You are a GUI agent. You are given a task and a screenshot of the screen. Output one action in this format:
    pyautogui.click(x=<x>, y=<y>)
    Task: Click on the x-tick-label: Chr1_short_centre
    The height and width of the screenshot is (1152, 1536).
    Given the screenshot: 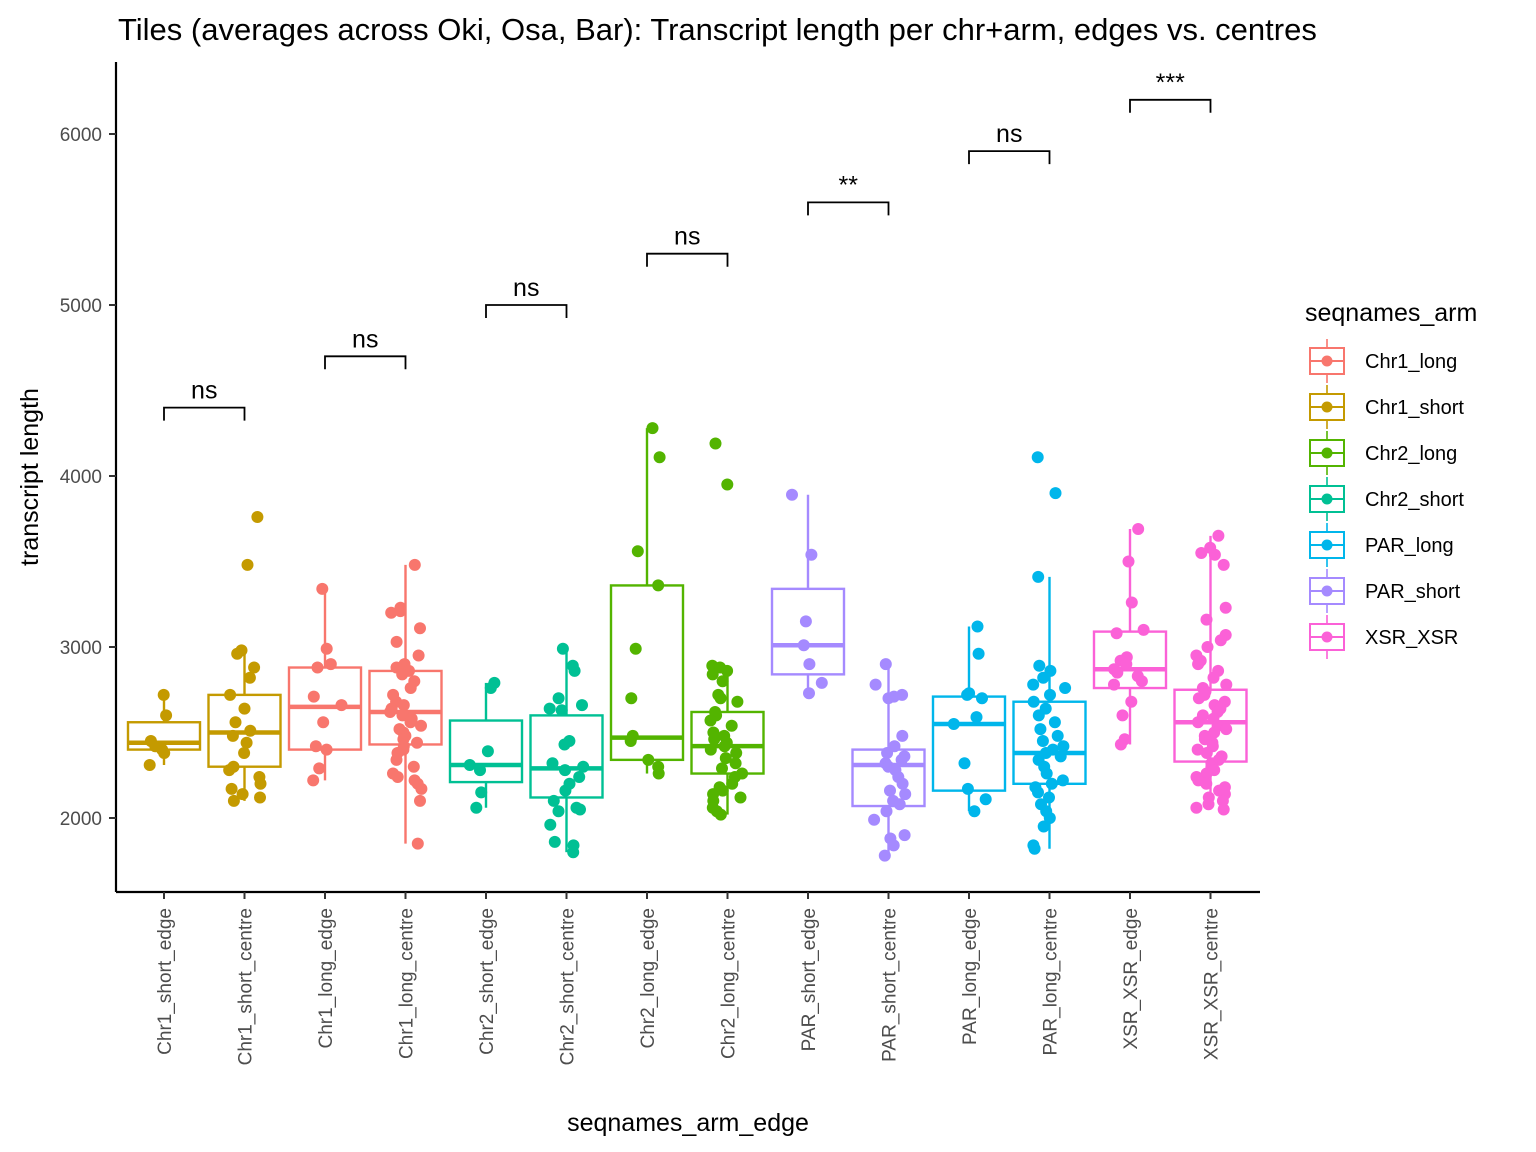 What is the action you would take?
    pyautogui.click(x=246, y=986)
    